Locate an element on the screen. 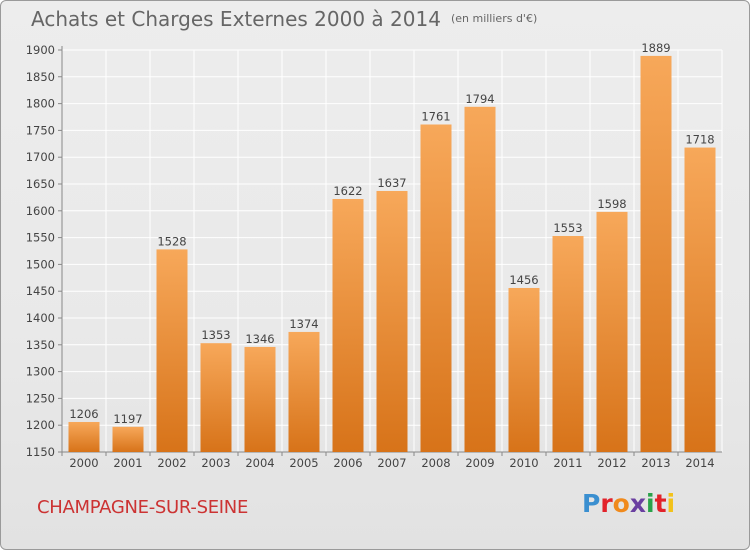 This screenshot has width=750, height=550. bar-2014 is located at coordinates (700, 299).